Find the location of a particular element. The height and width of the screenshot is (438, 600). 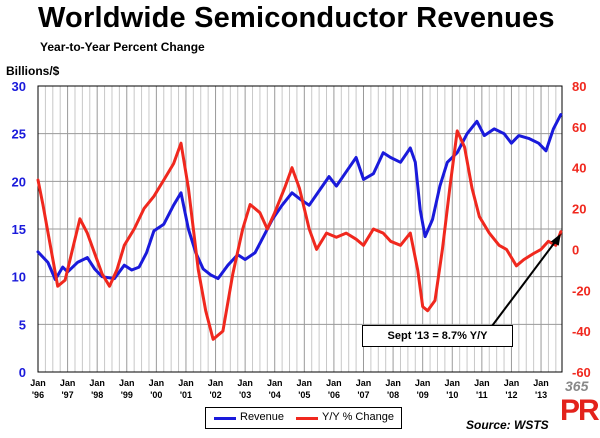

left-axis-tick-label: 30 is located at coordinates (19, 86).